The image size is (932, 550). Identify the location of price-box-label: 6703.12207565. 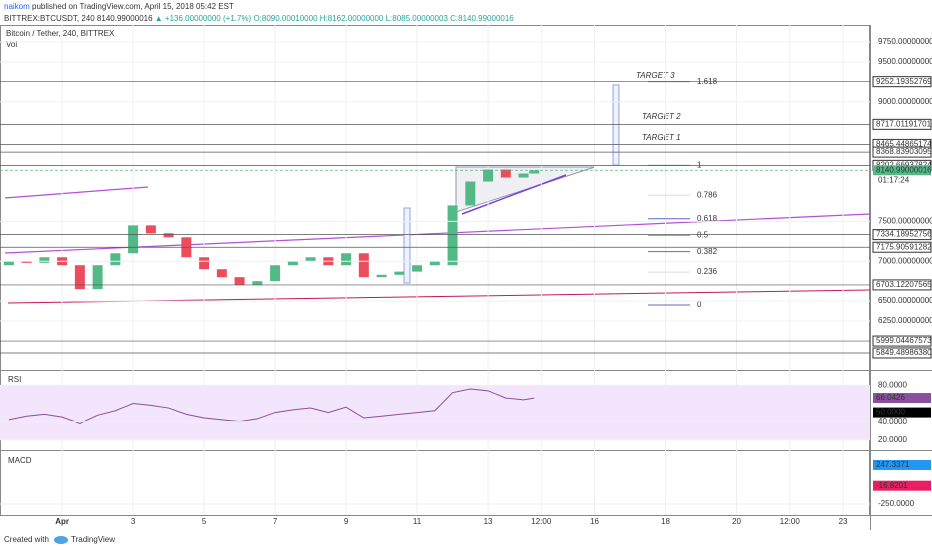
(904, 284).